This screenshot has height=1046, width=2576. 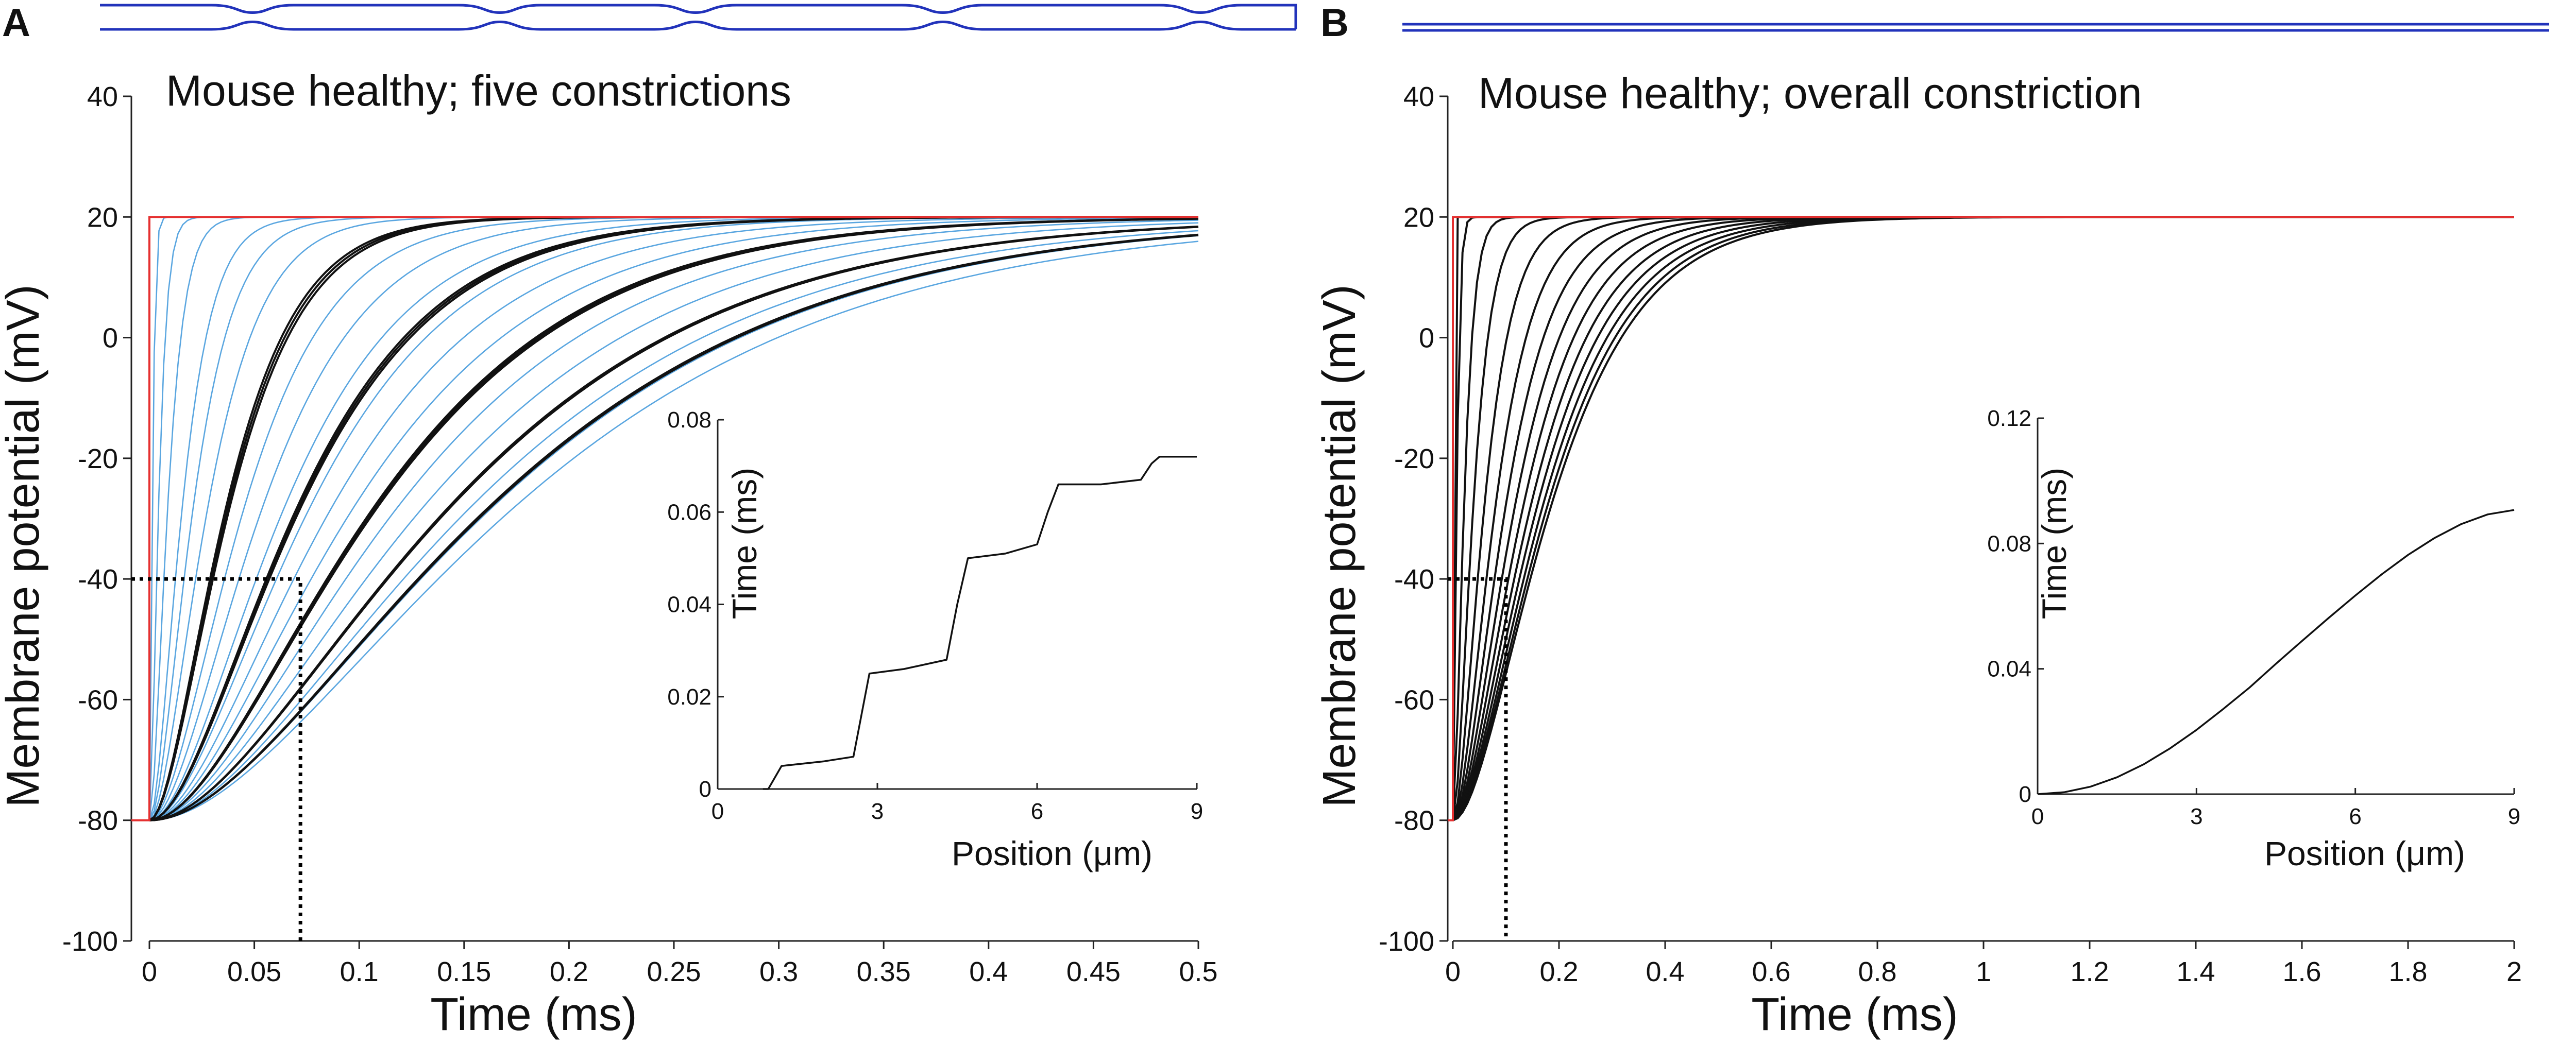 What do you see at coordinates (569, 971) in the screenshot?
I see `x-tick-label-a: 0.2` at bounding box center [569, 971].